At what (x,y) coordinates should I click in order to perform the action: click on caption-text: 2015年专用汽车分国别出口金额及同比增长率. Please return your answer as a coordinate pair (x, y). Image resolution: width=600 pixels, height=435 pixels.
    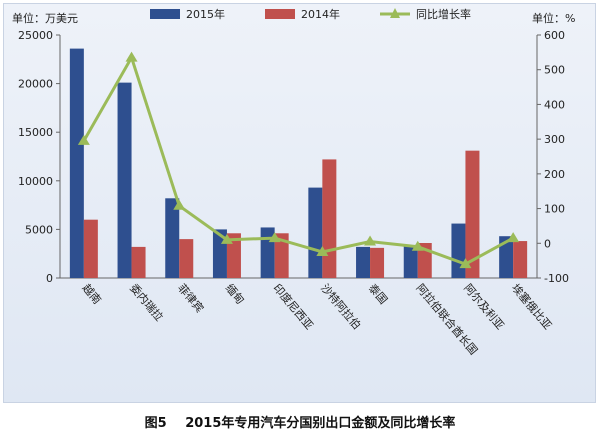
    Looking at the image, I should click on (320, 423).